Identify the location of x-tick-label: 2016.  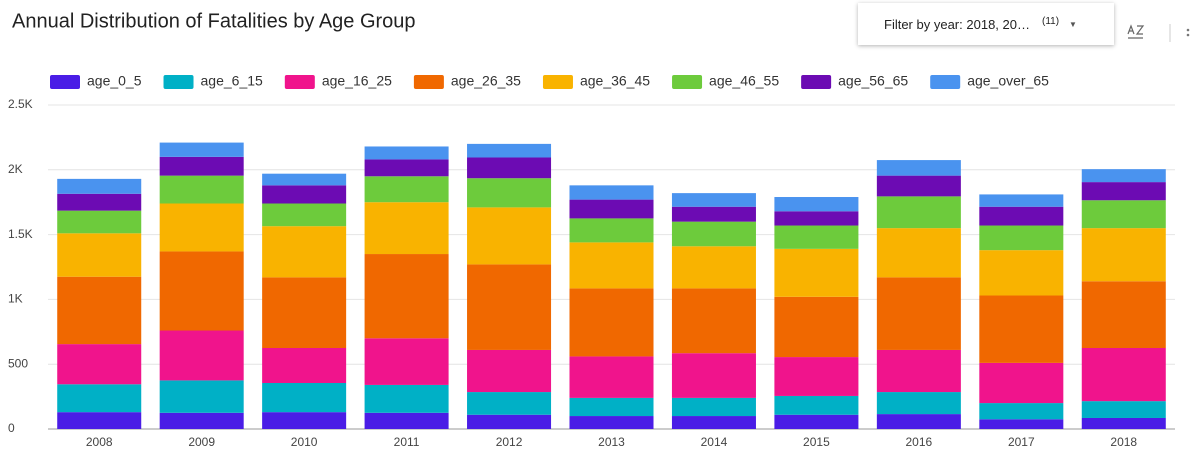
(919, 442).